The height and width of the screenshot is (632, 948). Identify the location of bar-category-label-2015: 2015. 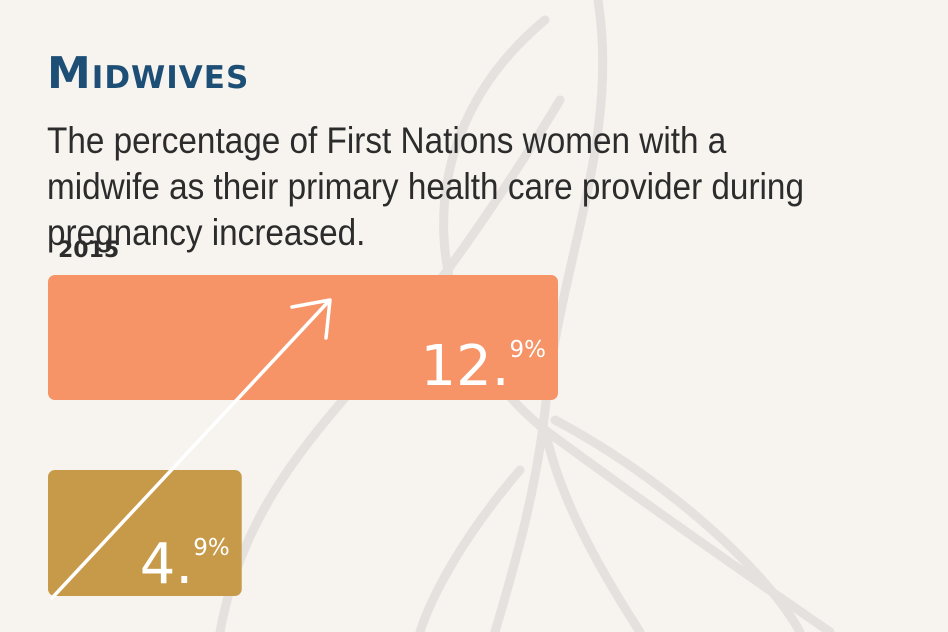
(89, 250).